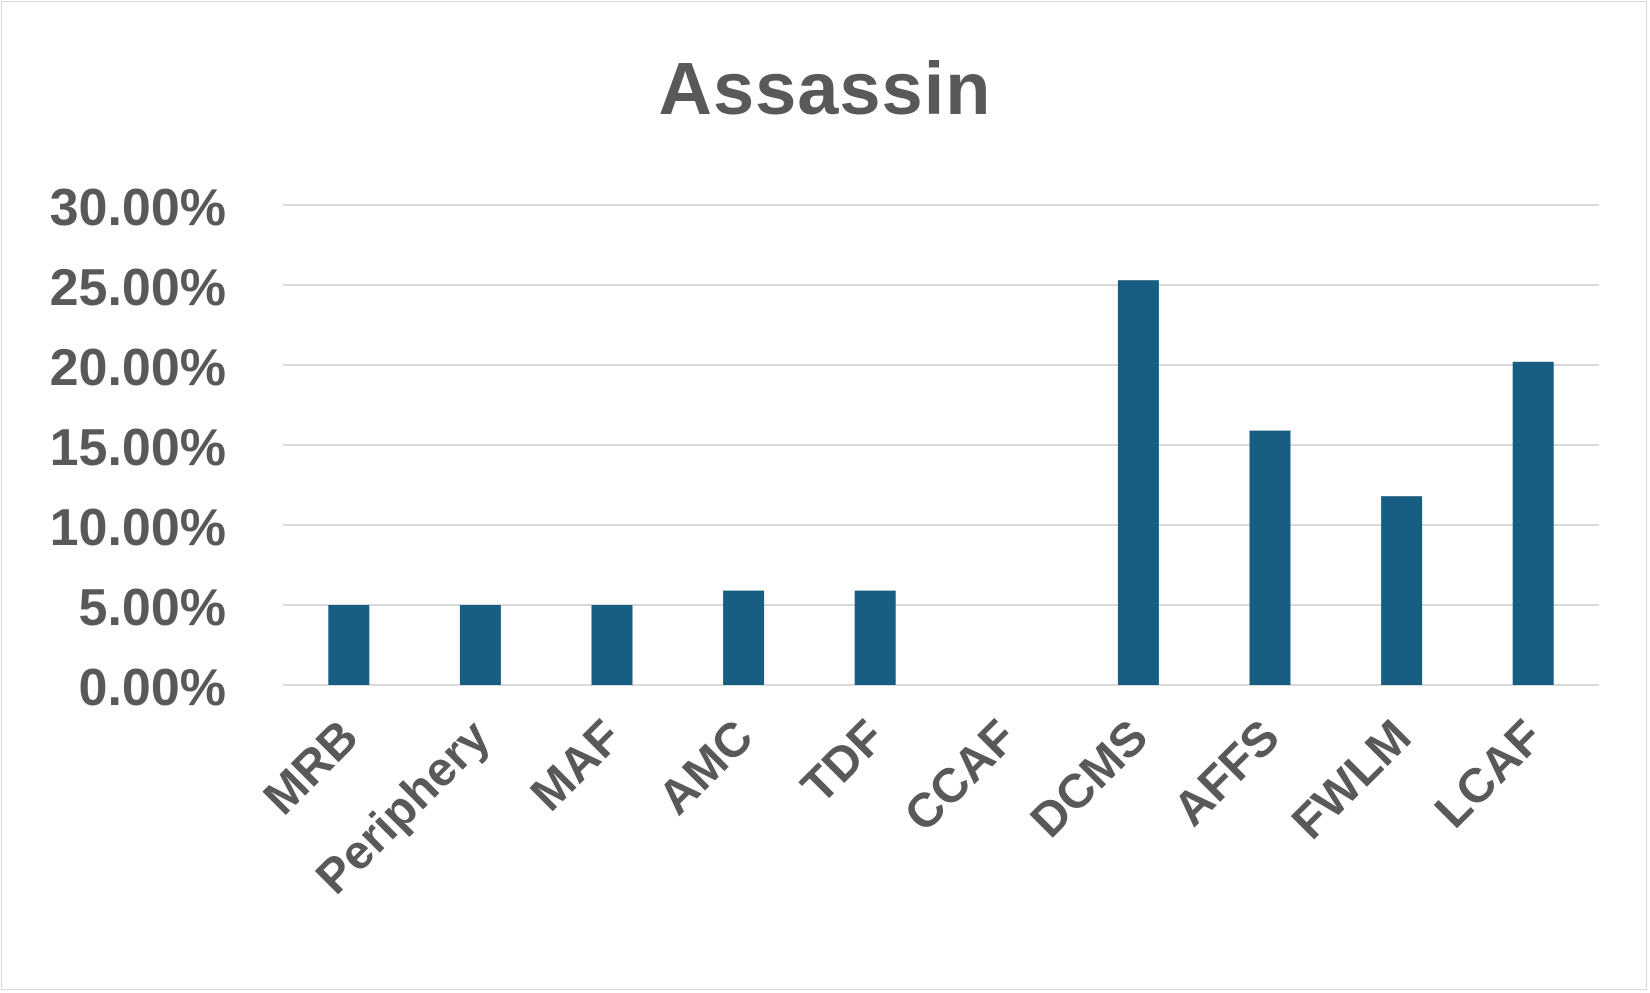 The height and width of the screenshot is (993, 1650). I want to click on y-tick-label: 5.00%, so click(152, 608).